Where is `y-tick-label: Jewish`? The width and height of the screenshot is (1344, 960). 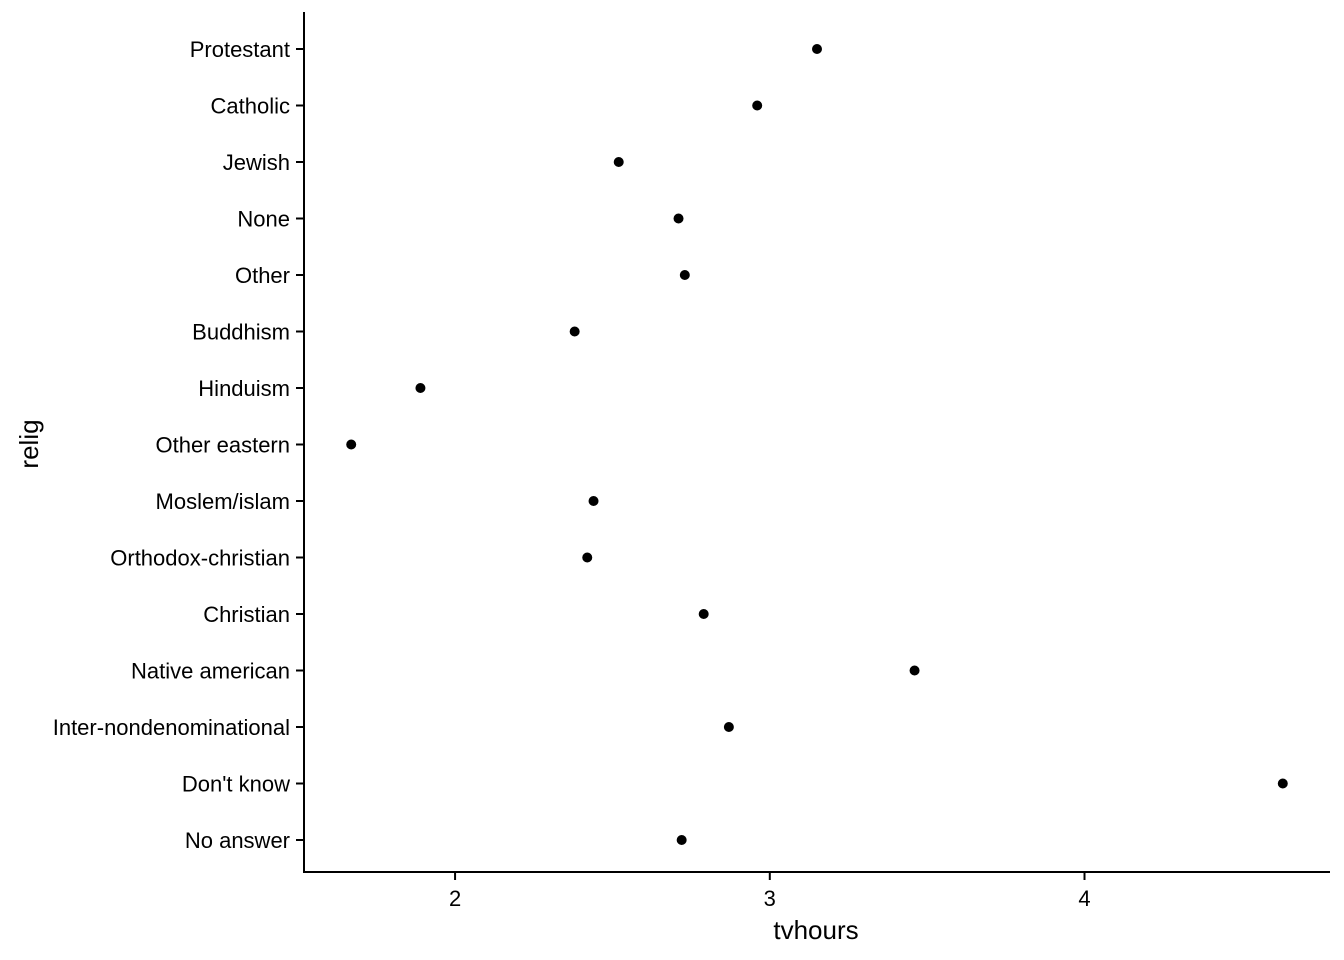
y-tick-label: Jewish is located at coordinates (256, 162).